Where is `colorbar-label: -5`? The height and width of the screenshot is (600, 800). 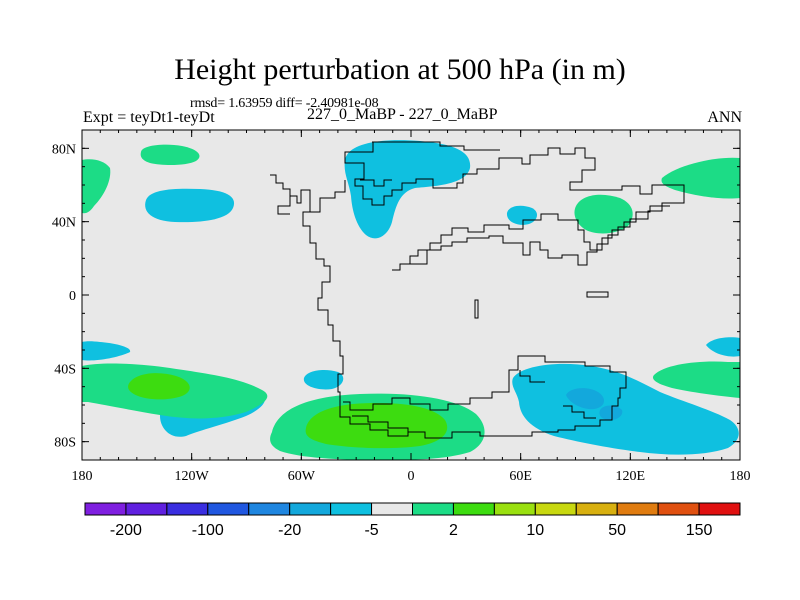 colorbar-label: -5 is located at coordinates (371, 530).